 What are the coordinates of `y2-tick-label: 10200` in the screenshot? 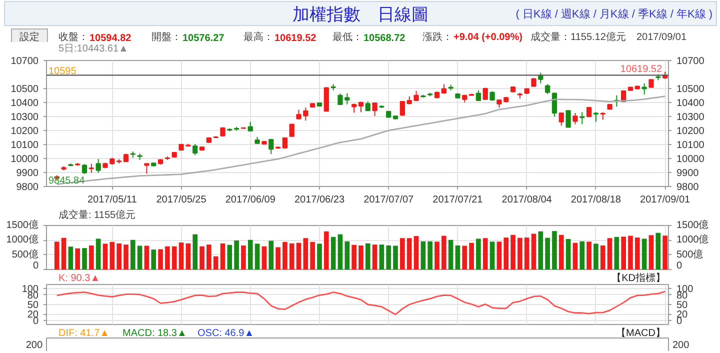 It's located at (690, 131).